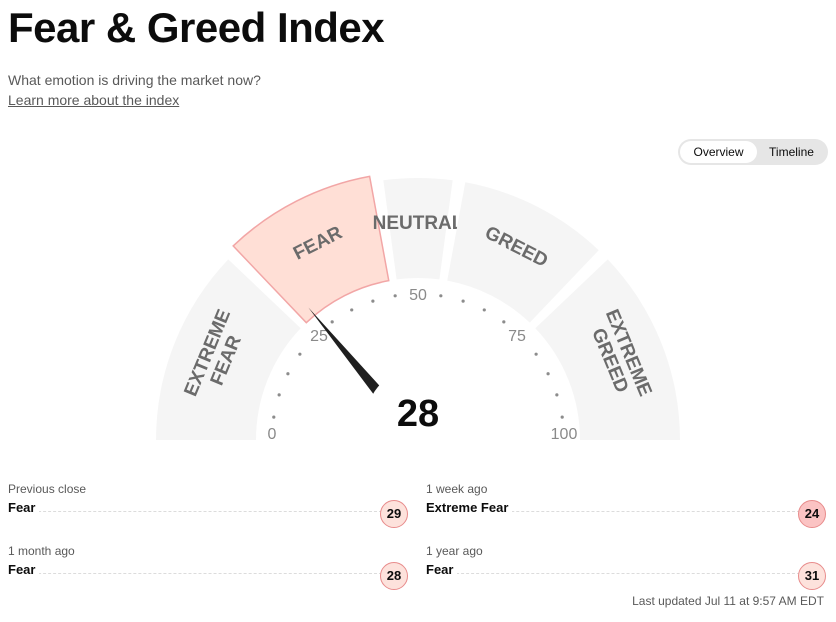 The width and height of the screenshot is (836, 622). What do you see at coordinates (418, 223) in the screenshot?
I see `gauge-label-neutral: NEUTRAL` at bounding box center [418, 223].